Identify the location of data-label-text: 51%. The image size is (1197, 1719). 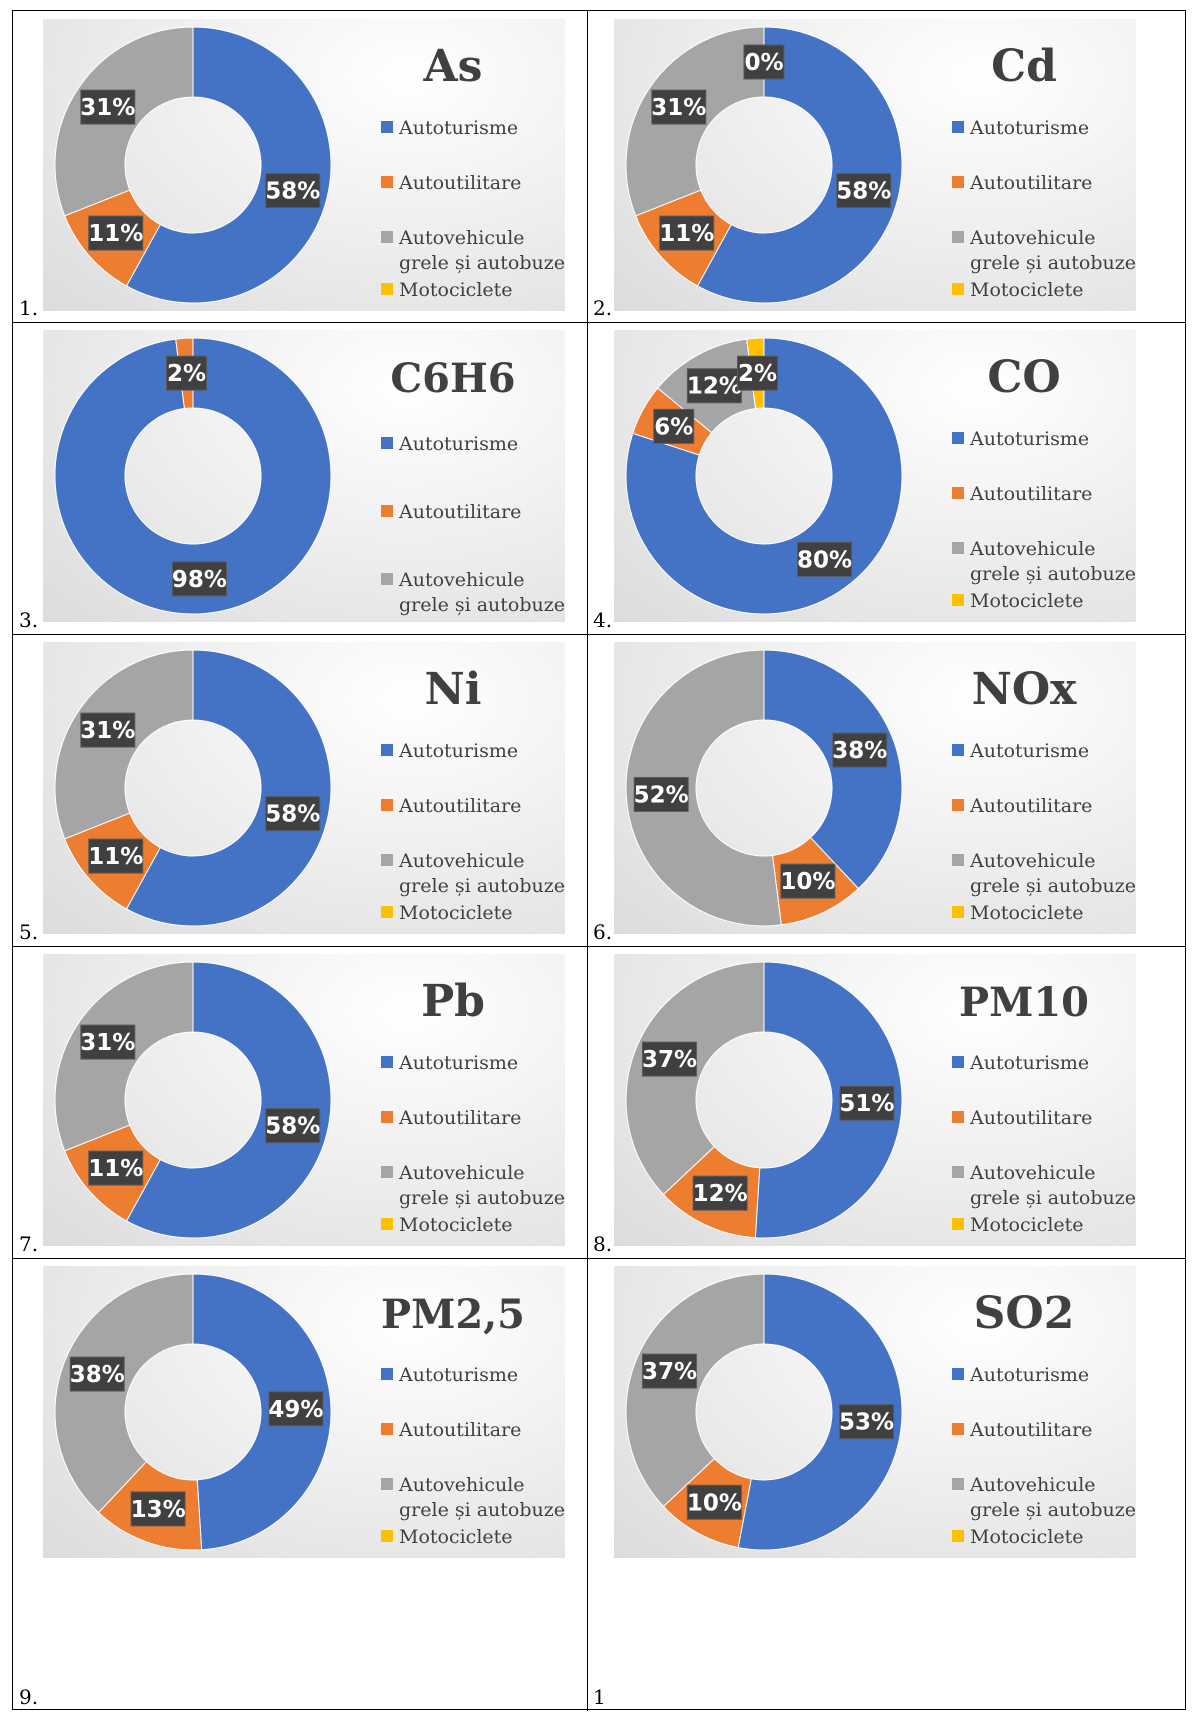
(866, 1104).